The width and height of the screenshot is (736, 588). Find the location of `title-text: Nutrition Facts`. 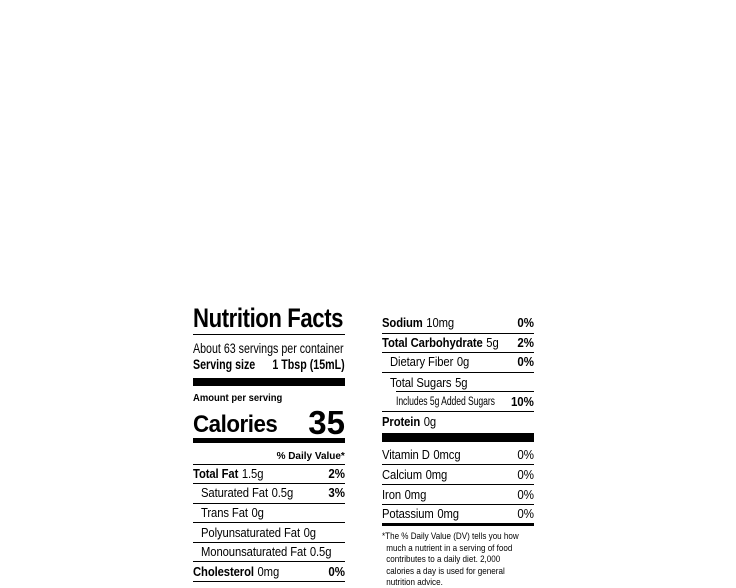

title-text: Nutrition Facts is located at coordinates (268, 318).